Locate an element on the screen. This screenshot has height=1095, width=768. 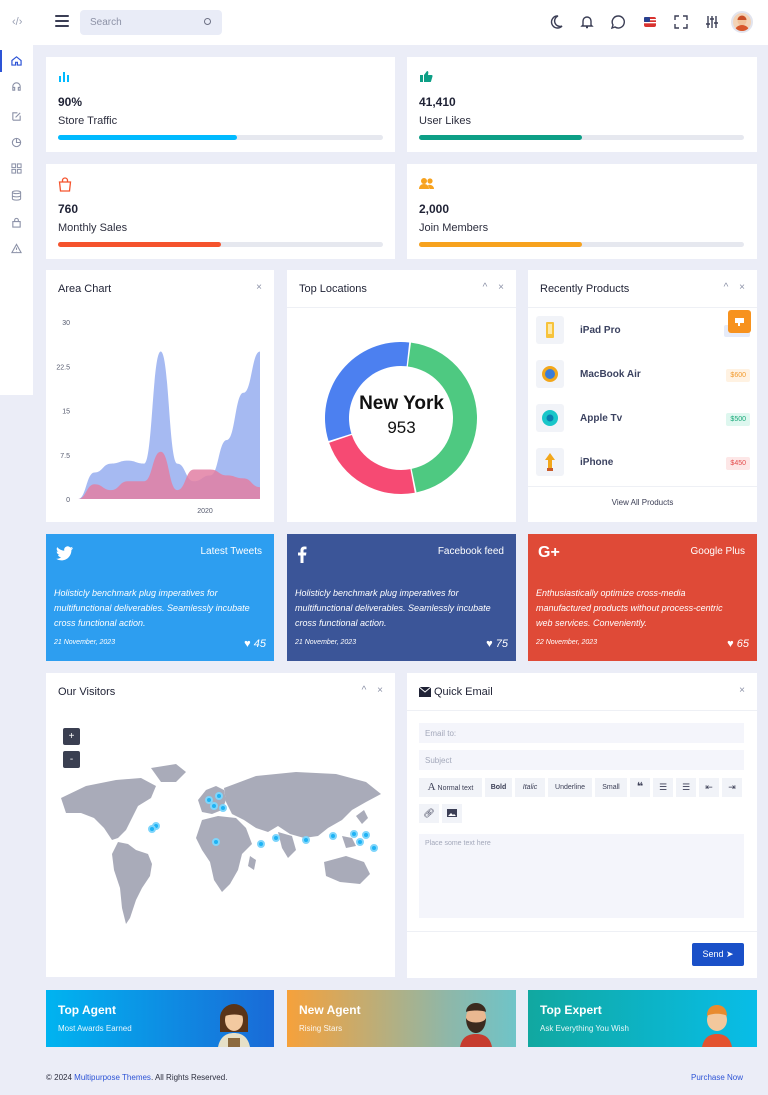
logo-icon: ‹/› is located at coordinates (17, 22).